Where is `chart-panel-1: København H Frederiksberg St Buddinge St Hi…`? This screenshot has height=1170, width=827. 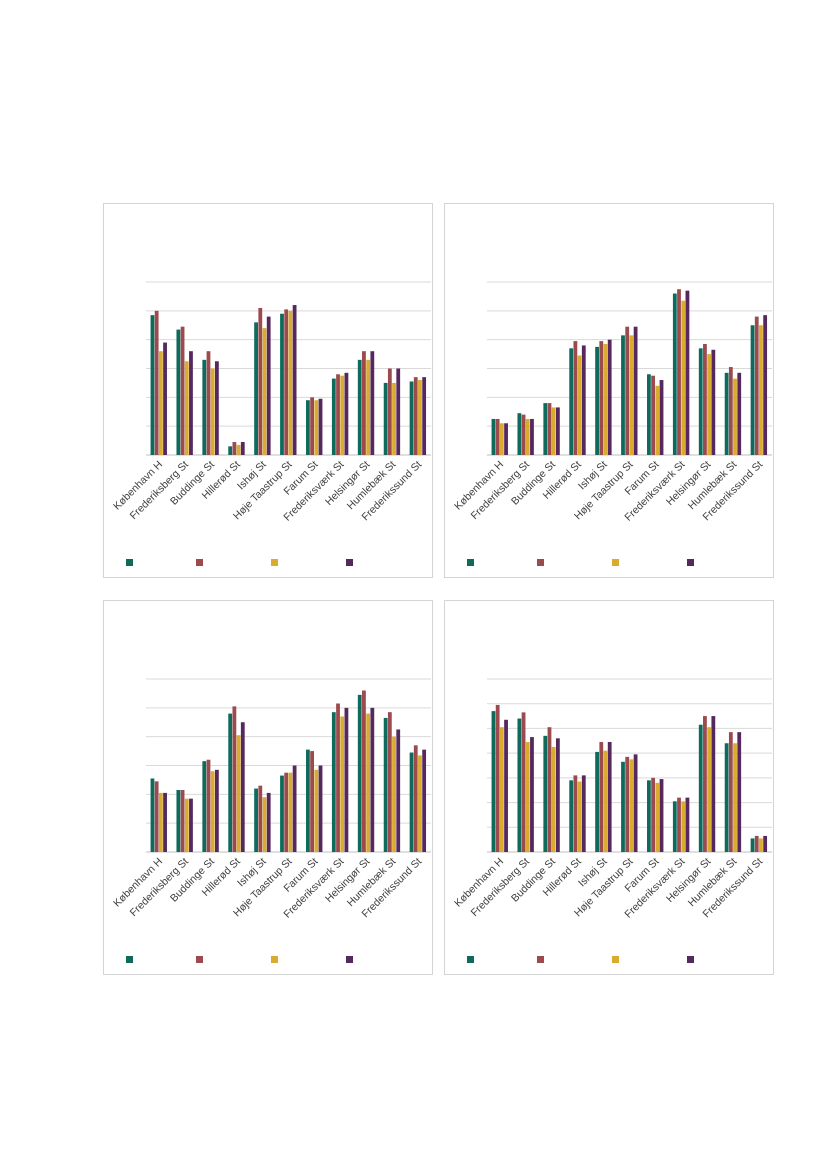
chart-panel-1: København H Frederiksberg St Buddinge St Hi… is located at coordinates (268, 390).